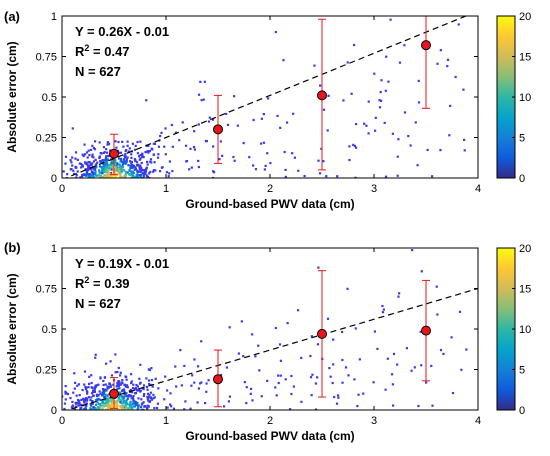  Describe the element at coordinates (62, 189) in the screenshot. I see `x-tick-label: 0` at that location.